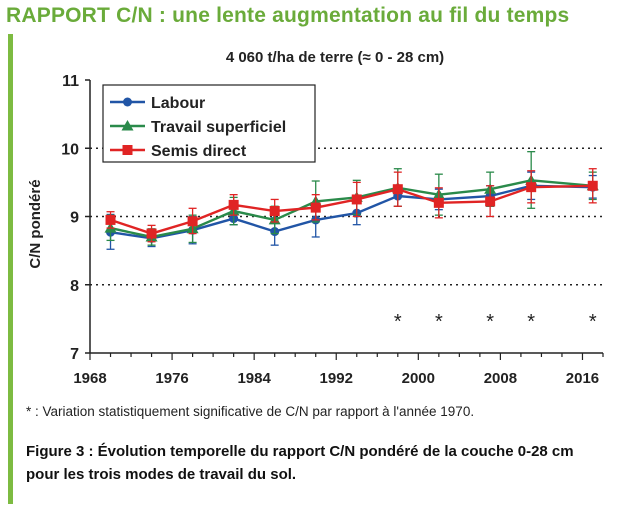 The image size is (618, 509). Describe the element at coordinates (218, 127) in the screenshot. I see `legend-label: Travail superficiel` at that location.